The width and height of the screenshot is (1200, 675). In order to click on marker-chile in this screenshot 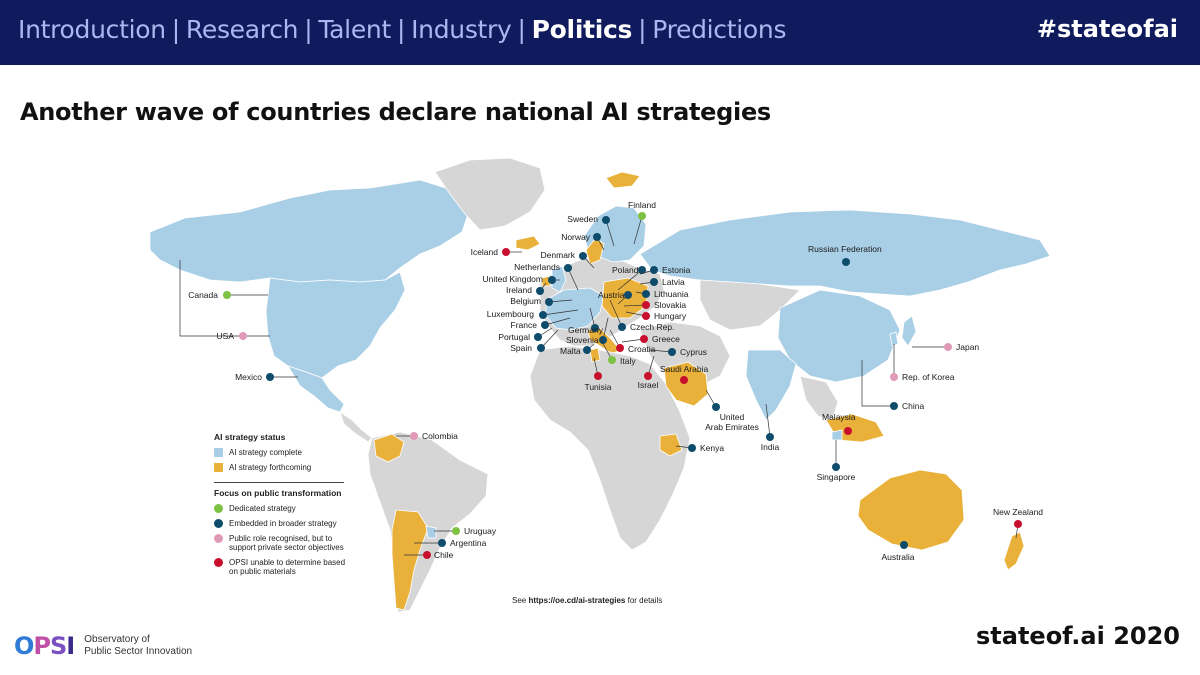, I will do `click(427, 555)`.